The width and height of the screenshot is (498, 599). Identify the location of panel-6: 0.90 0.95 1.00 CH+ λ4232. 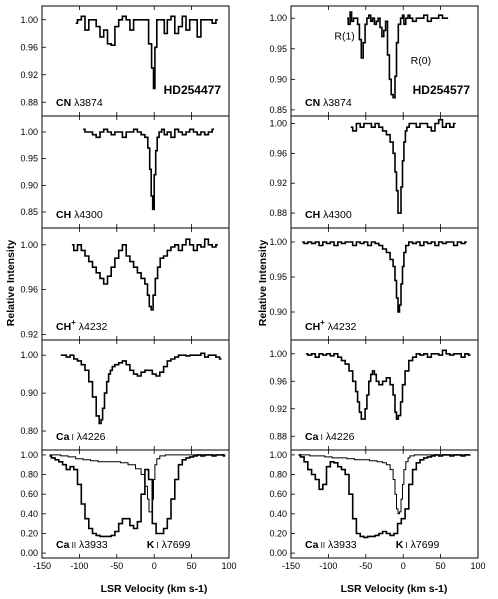
(374, 284).